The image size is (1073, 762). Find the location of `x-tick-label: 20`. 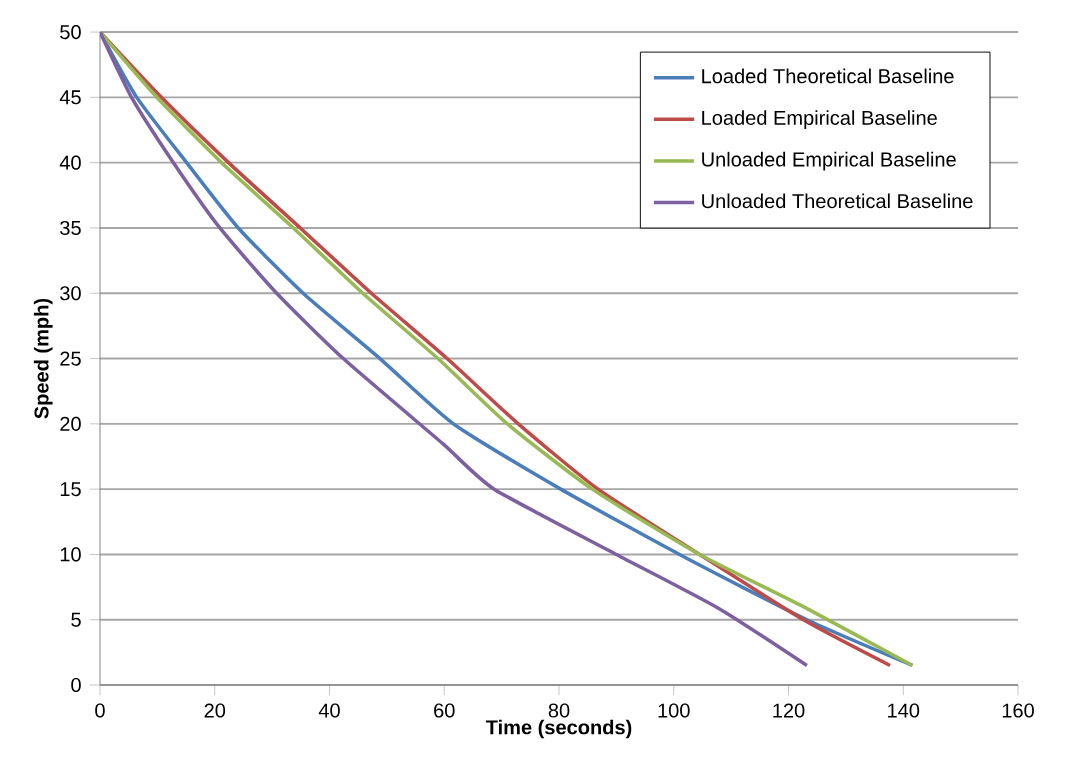

x-tick-label: 20 is located at coordinates (215, 710).